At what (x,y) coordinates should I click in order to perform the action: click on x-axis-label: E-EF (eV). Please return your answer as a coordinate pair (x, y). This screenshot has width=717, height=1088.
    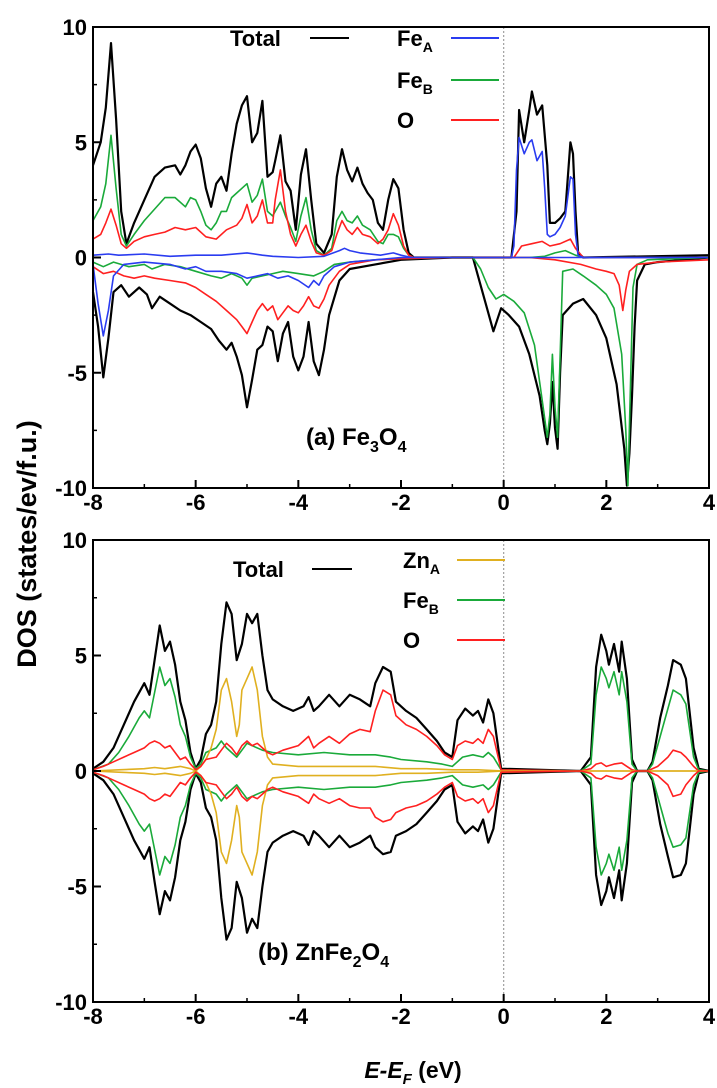
    Looking at the image, I should click on (412, 1072).